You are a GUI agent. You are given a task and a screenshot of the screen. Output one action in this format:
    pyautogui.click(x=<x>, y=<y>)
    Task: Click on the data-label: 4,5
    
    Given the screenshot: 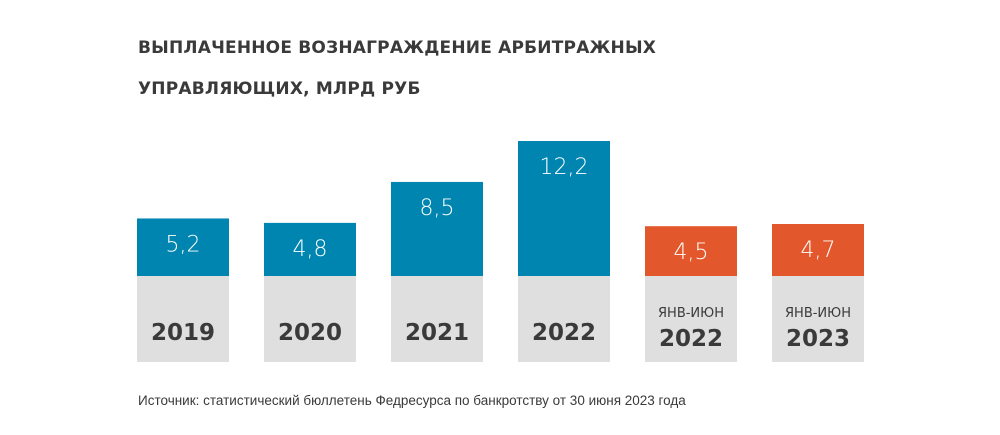 What is the action you would take?
    pyautogui.click(x=691, y=252)
    